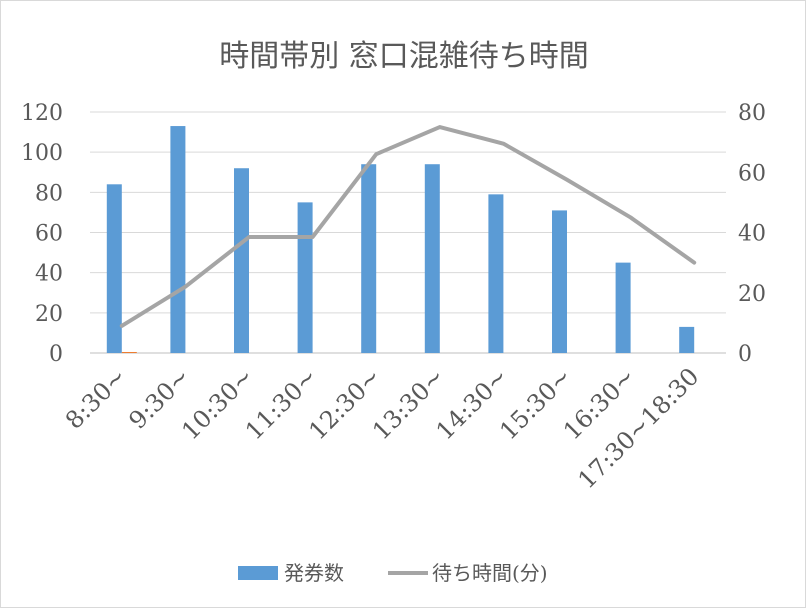 The width and height of the screenshot is (806, 608). Describe the element at coordinates (258, 573) in the screenshot. I see `legend-swatch-bars` at that location.